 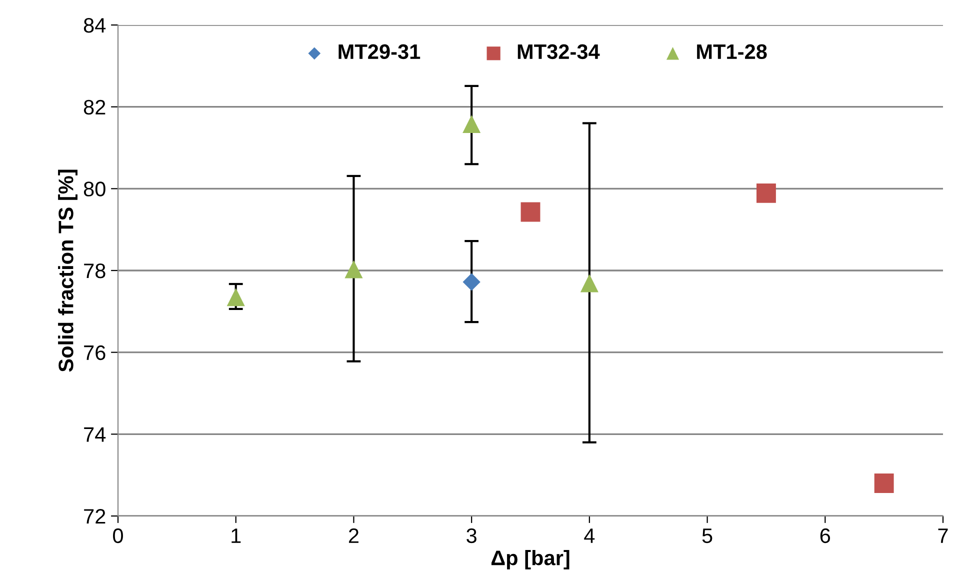 I want to click on legend-label: MT29-31, so click(x=379, y=52).